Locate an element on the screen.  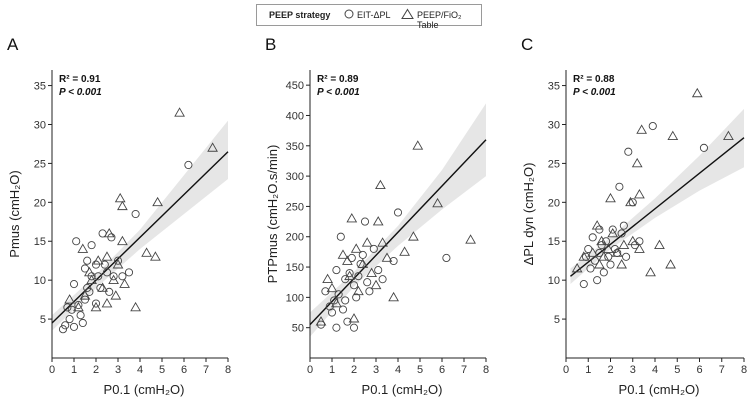
panel-c-r2: R² = 0.88 is located at coordinates (594, 79).